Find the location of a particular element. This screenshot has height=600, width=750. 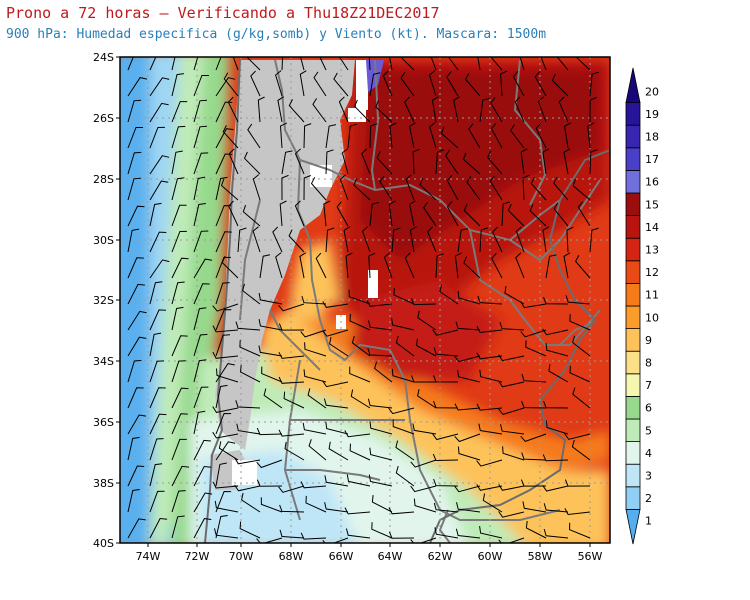

colorbar-label: 11 is located at coordinates (652, 295).